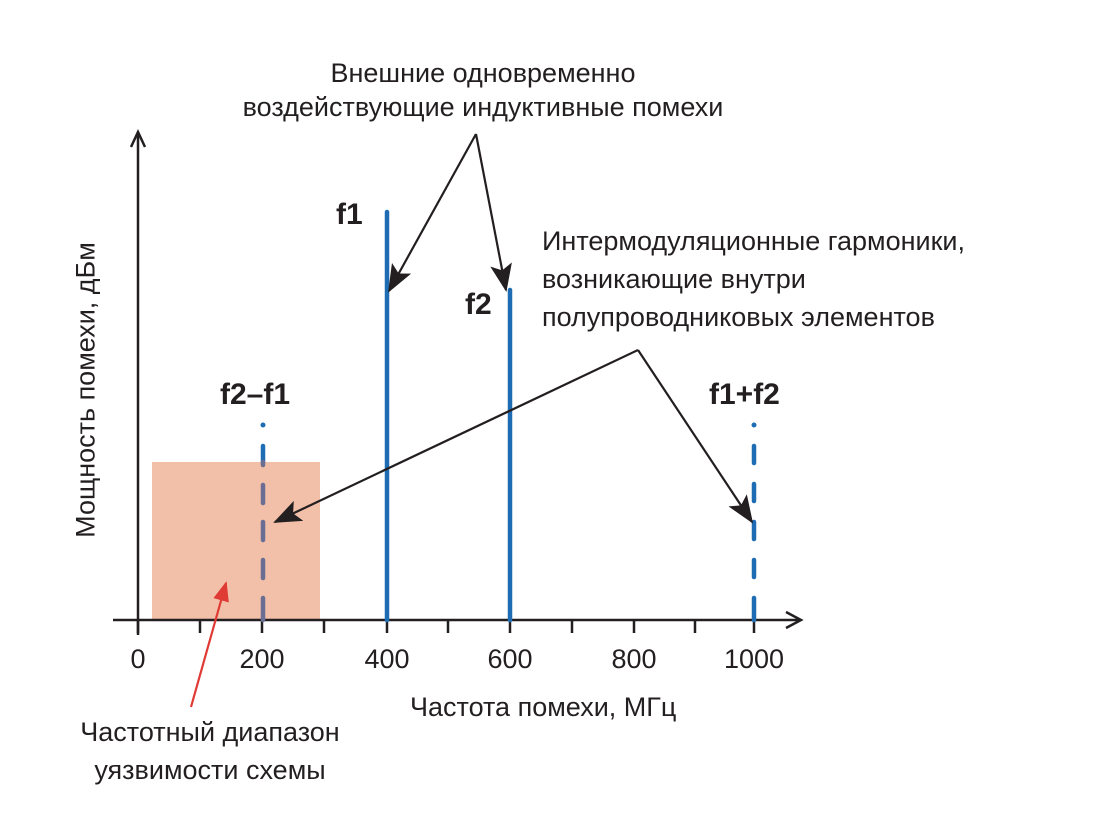 This screenshot has width=1095, height=823. I want to click on x-tick-1000: 1000, so click(754, 659).